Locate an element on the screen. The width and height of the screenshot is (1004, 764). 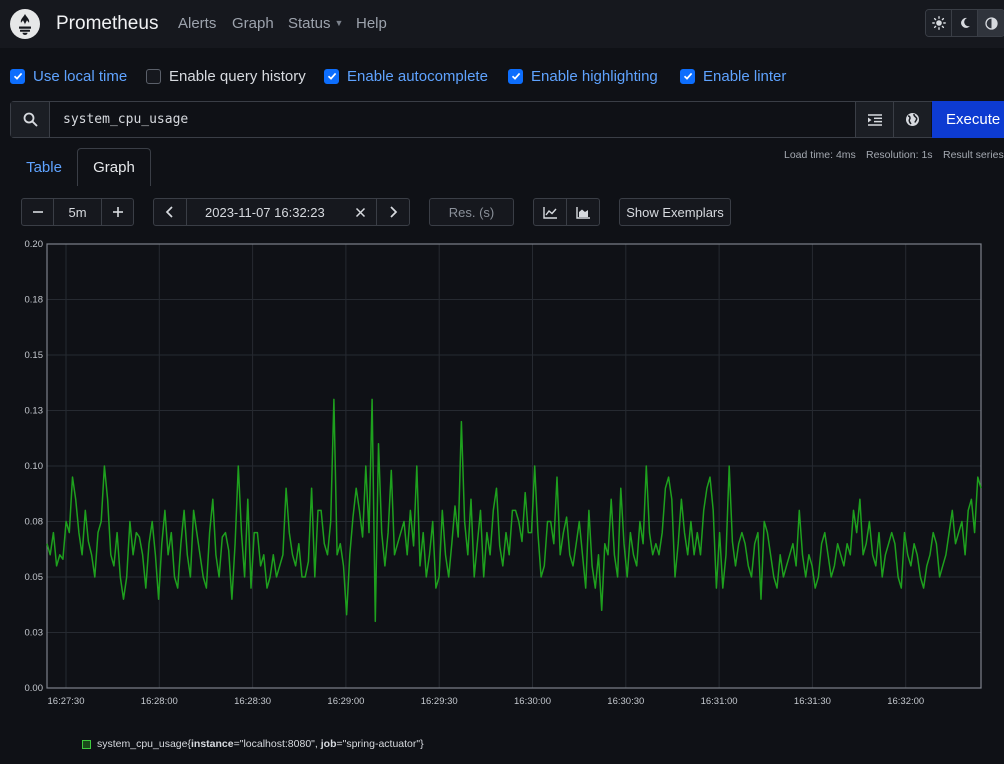
x-tick-label: 16:29:00 is located at coordinates (345, 701).